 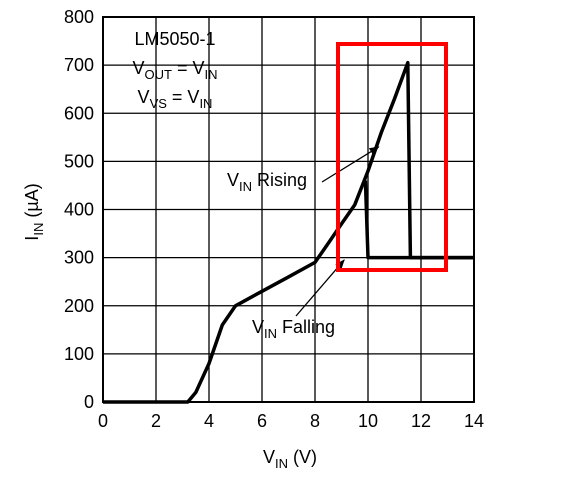 What do you see at coordinates (103, 421) in the screenshot?
I see `x-tick-label: 0` at bounding box center [103, 421].